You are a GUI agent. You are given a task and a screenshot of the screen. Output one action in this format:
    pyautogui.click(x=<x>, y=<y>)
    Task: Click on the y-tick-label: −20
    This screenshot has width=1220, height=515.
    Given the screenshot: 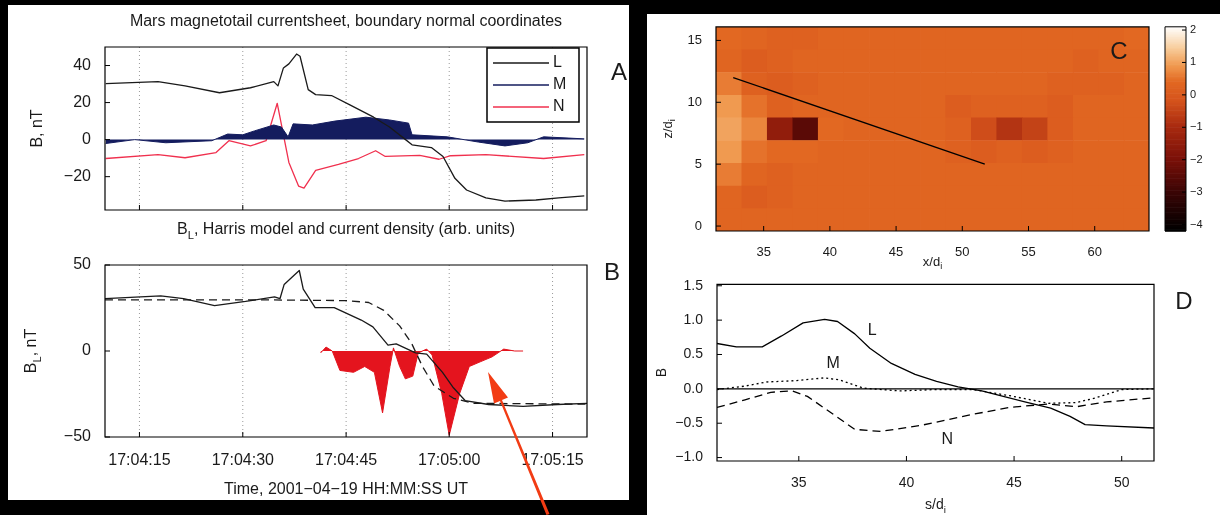 What is the action you would take?
    pyautogui.click(x=77, y=176)
    